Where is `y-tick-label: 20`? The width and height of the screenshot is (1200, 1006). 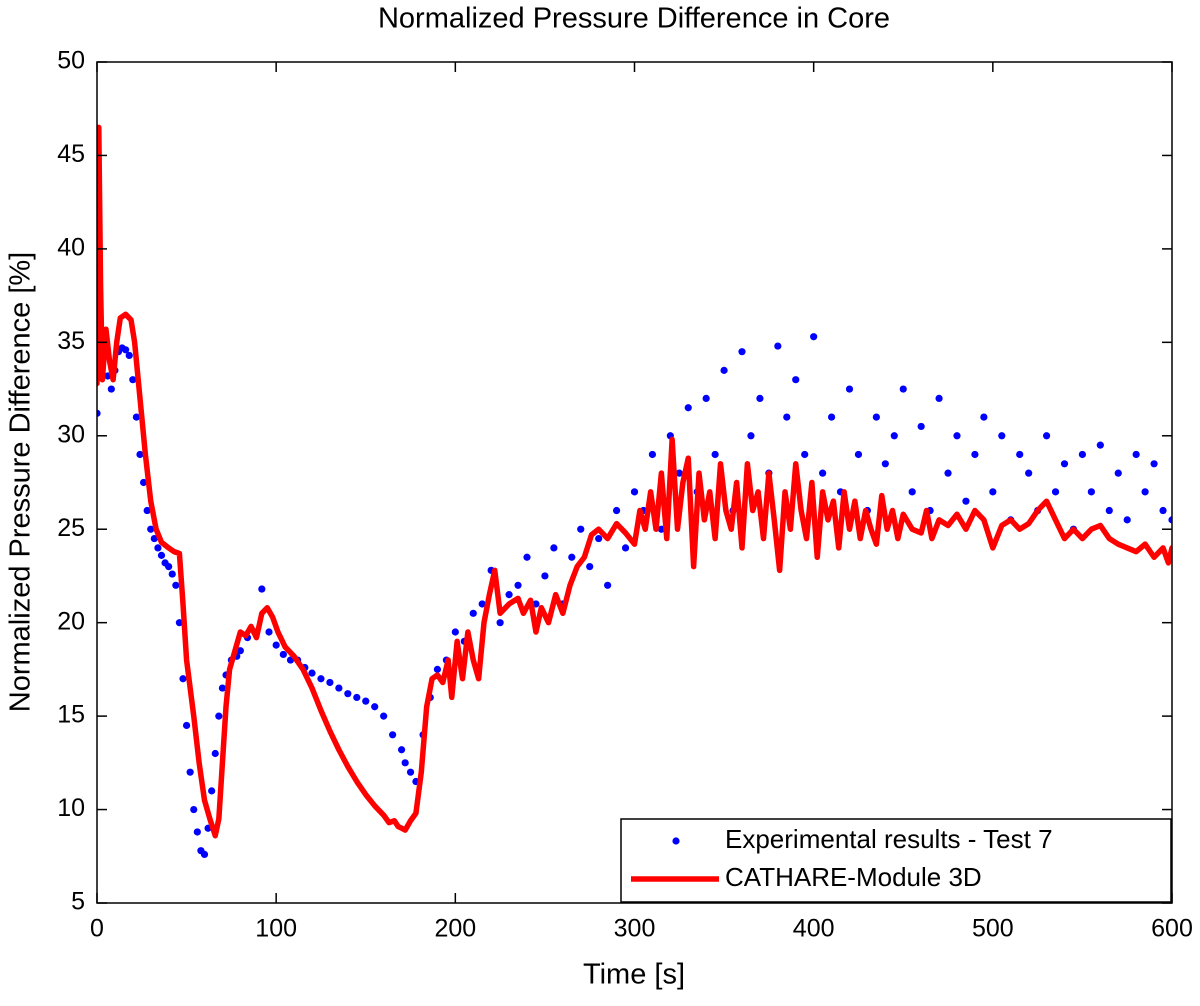
y-tick-label: 20 is located at coordinates (71, 621).